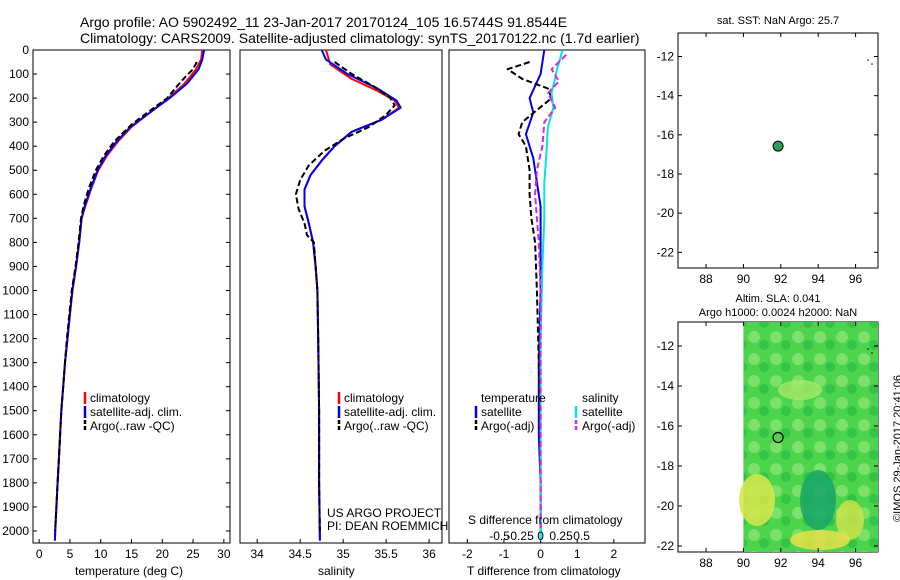  Describe the element at coordinates (19, 146) in the screenshot. I see `depth-tick-label: 400` at that location.